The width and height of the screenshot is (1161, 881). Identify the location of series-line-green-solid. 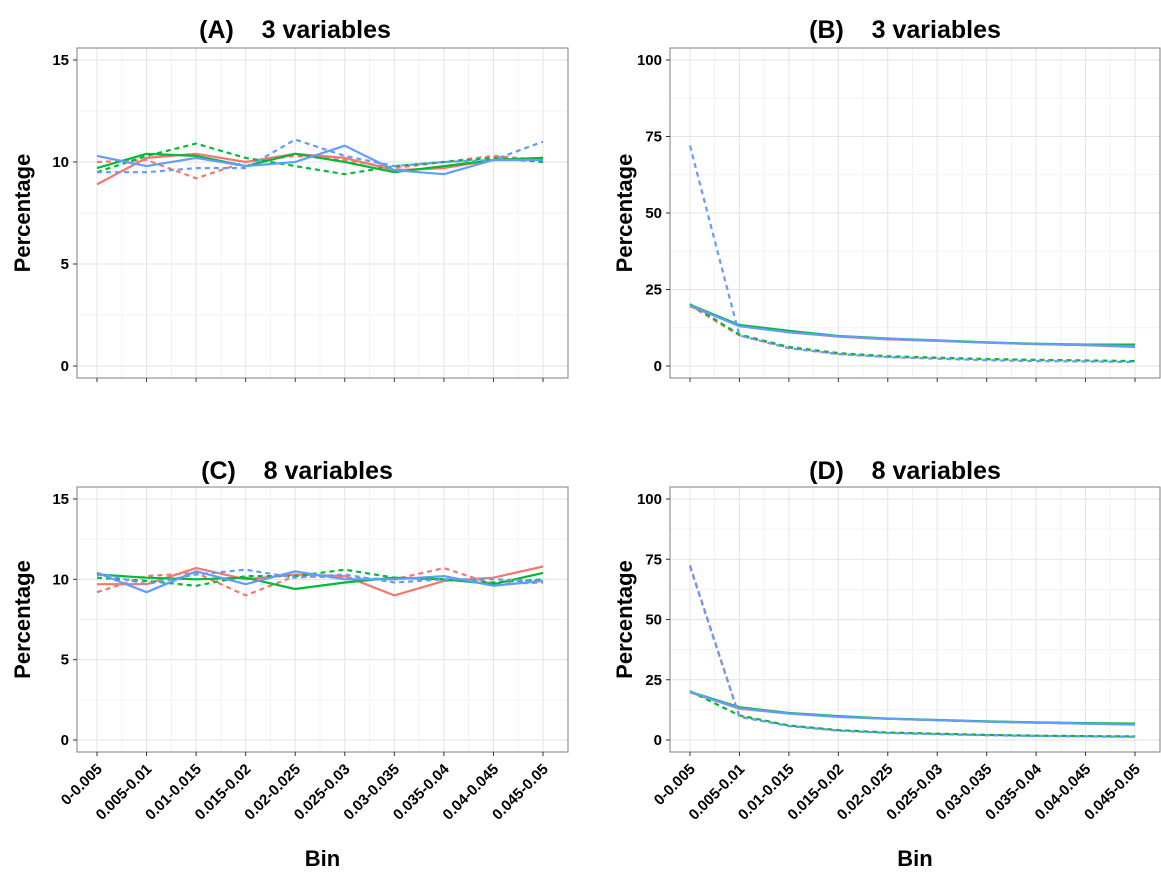
(320, 163).